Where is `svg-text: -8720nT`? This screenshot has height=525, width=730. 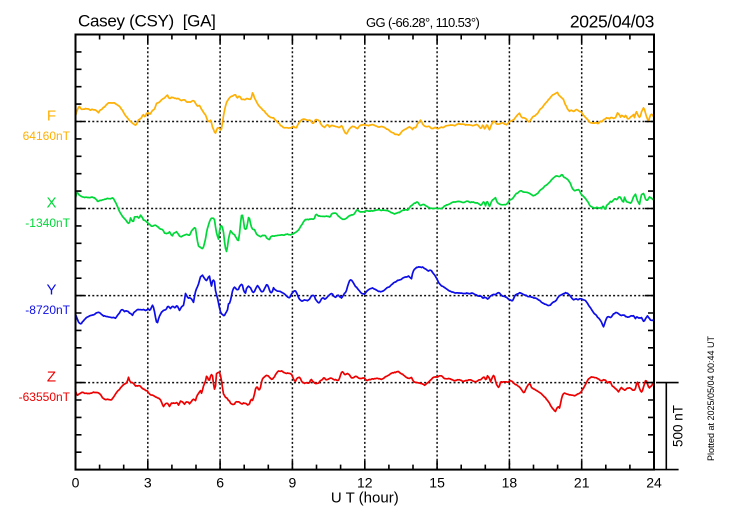
svg-text: -8720nT is located at coordinates (47, 310).